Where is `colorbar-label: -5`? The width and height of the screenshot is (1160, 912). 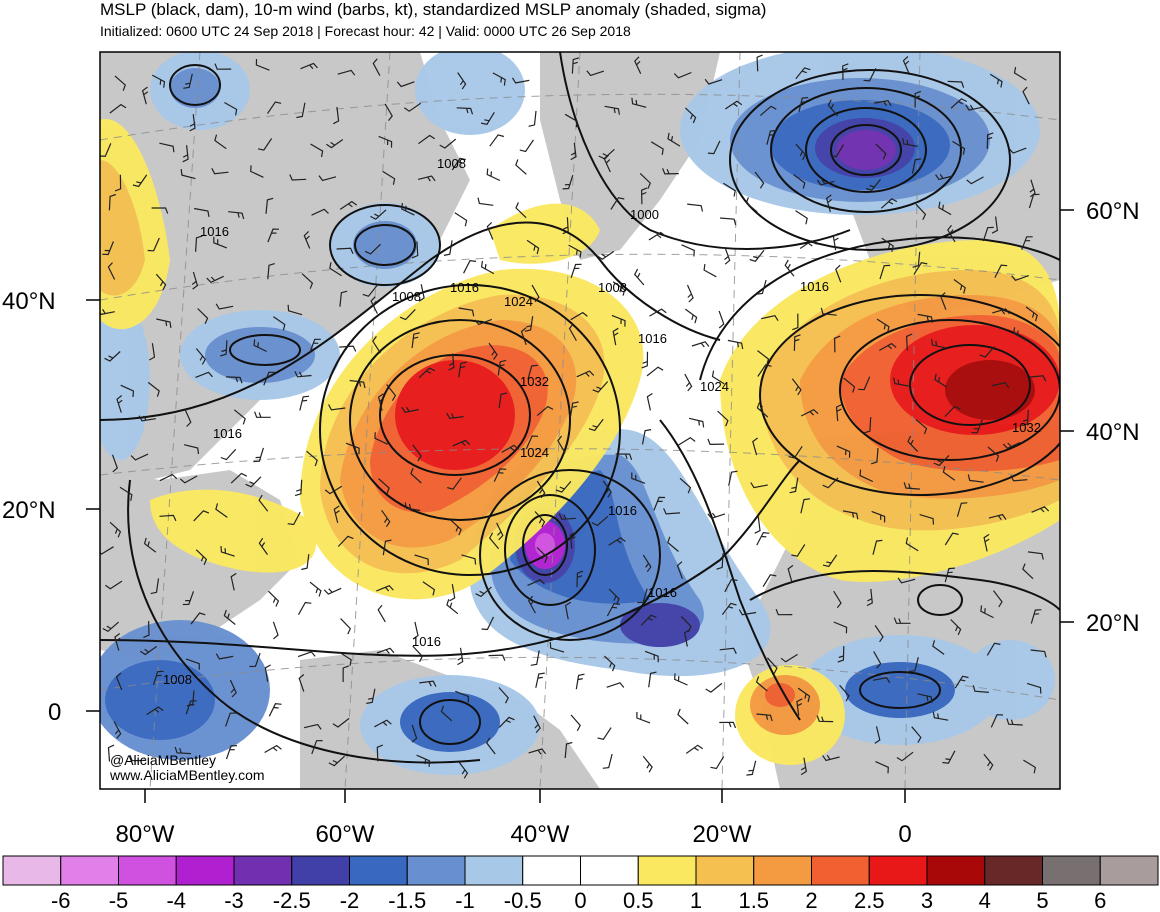
colorbar-label: -5 is located at coordinates (119, 900).